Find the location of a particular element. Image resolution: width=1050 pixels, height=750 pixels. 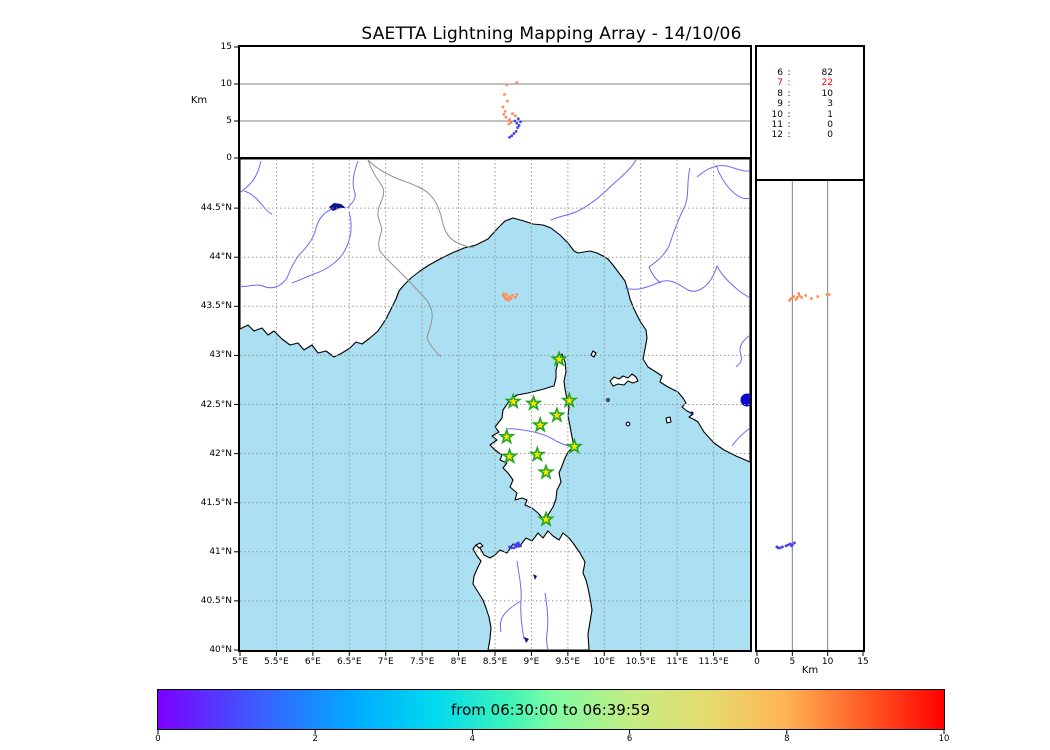

colorbar-label: from 06:30:00 to 06:39:59 is located at coordinates (550, 709).